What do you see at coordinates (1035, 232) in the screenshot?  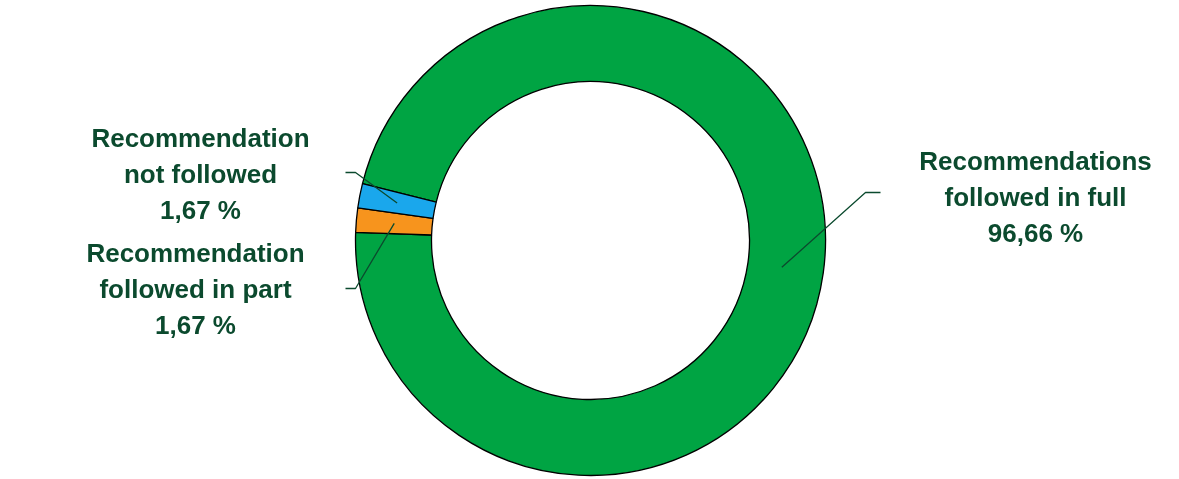 I see `data-label: 96,66 %` at bounding box center [1035, 232].